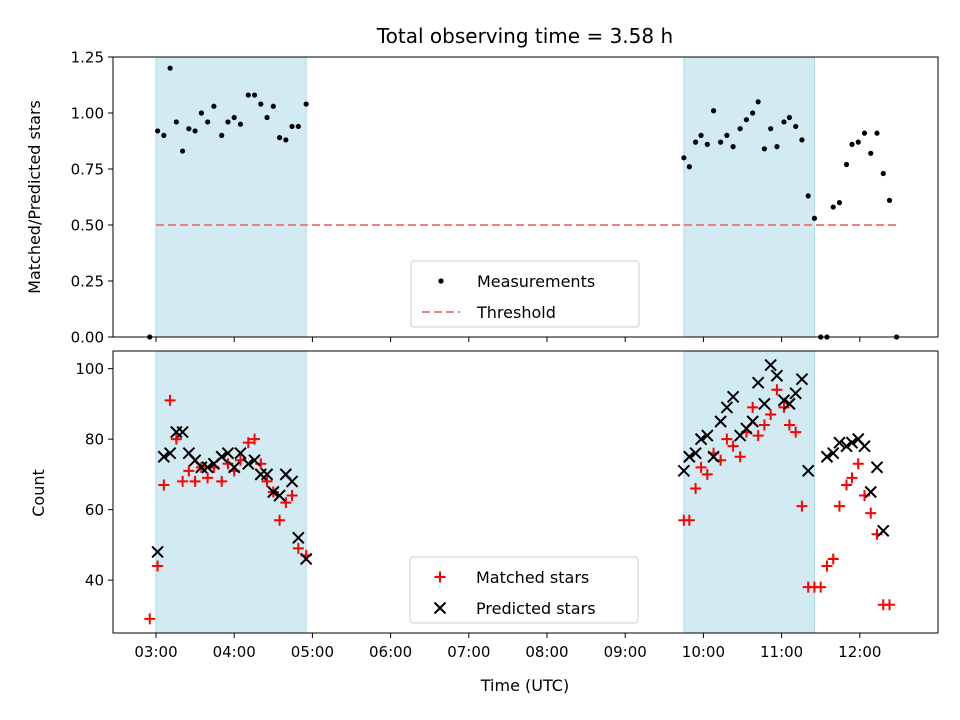 The height and width of the screenshot is (720, 960). Describe the element at coordinates (38, 493) in the screenshot. I see `bottom-y-axis-label: Count` at that location.